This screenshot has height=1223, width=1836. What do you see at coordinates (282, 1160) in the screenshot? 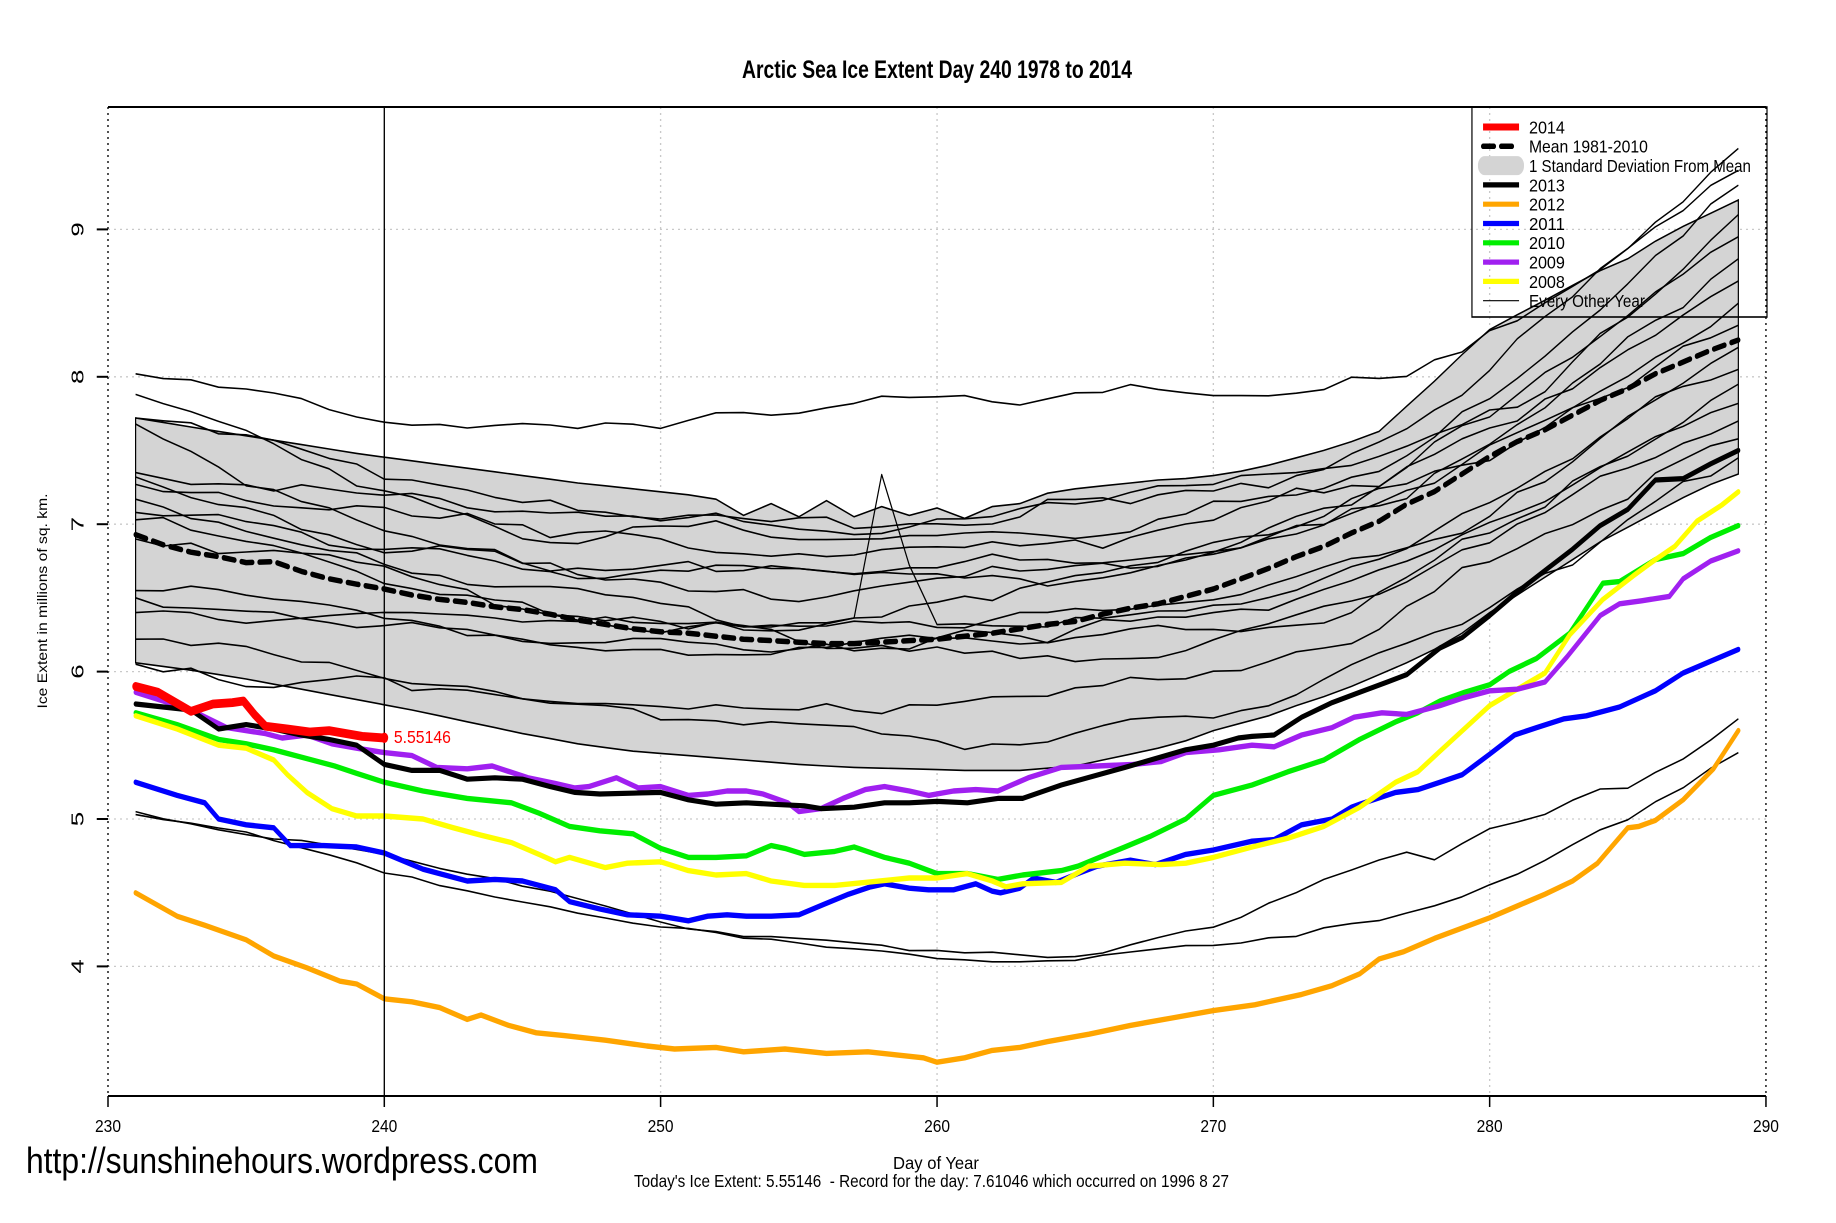
I see `svg-text:http://sunshinehours.wordpress: http://sunshinehours.wordpress.com` at bounding box center [282, 1160].